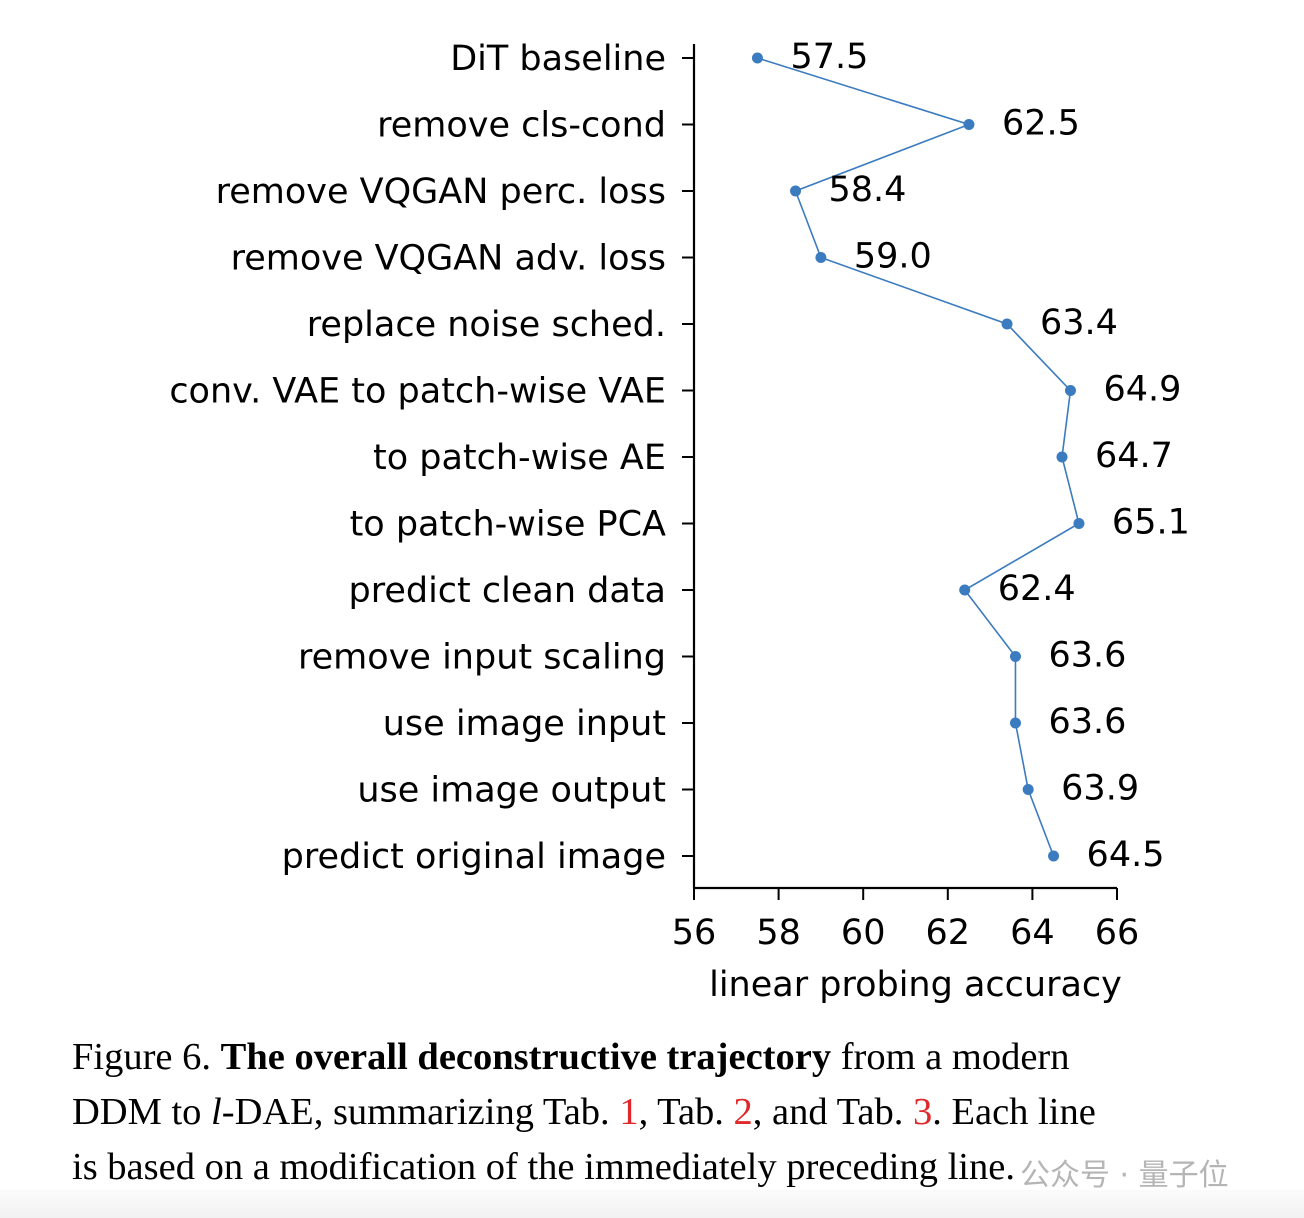 The image size is (1304, 1218). I want to click on caption-bold-title: The overall deconstructive trajectory, so click(526, 1057).